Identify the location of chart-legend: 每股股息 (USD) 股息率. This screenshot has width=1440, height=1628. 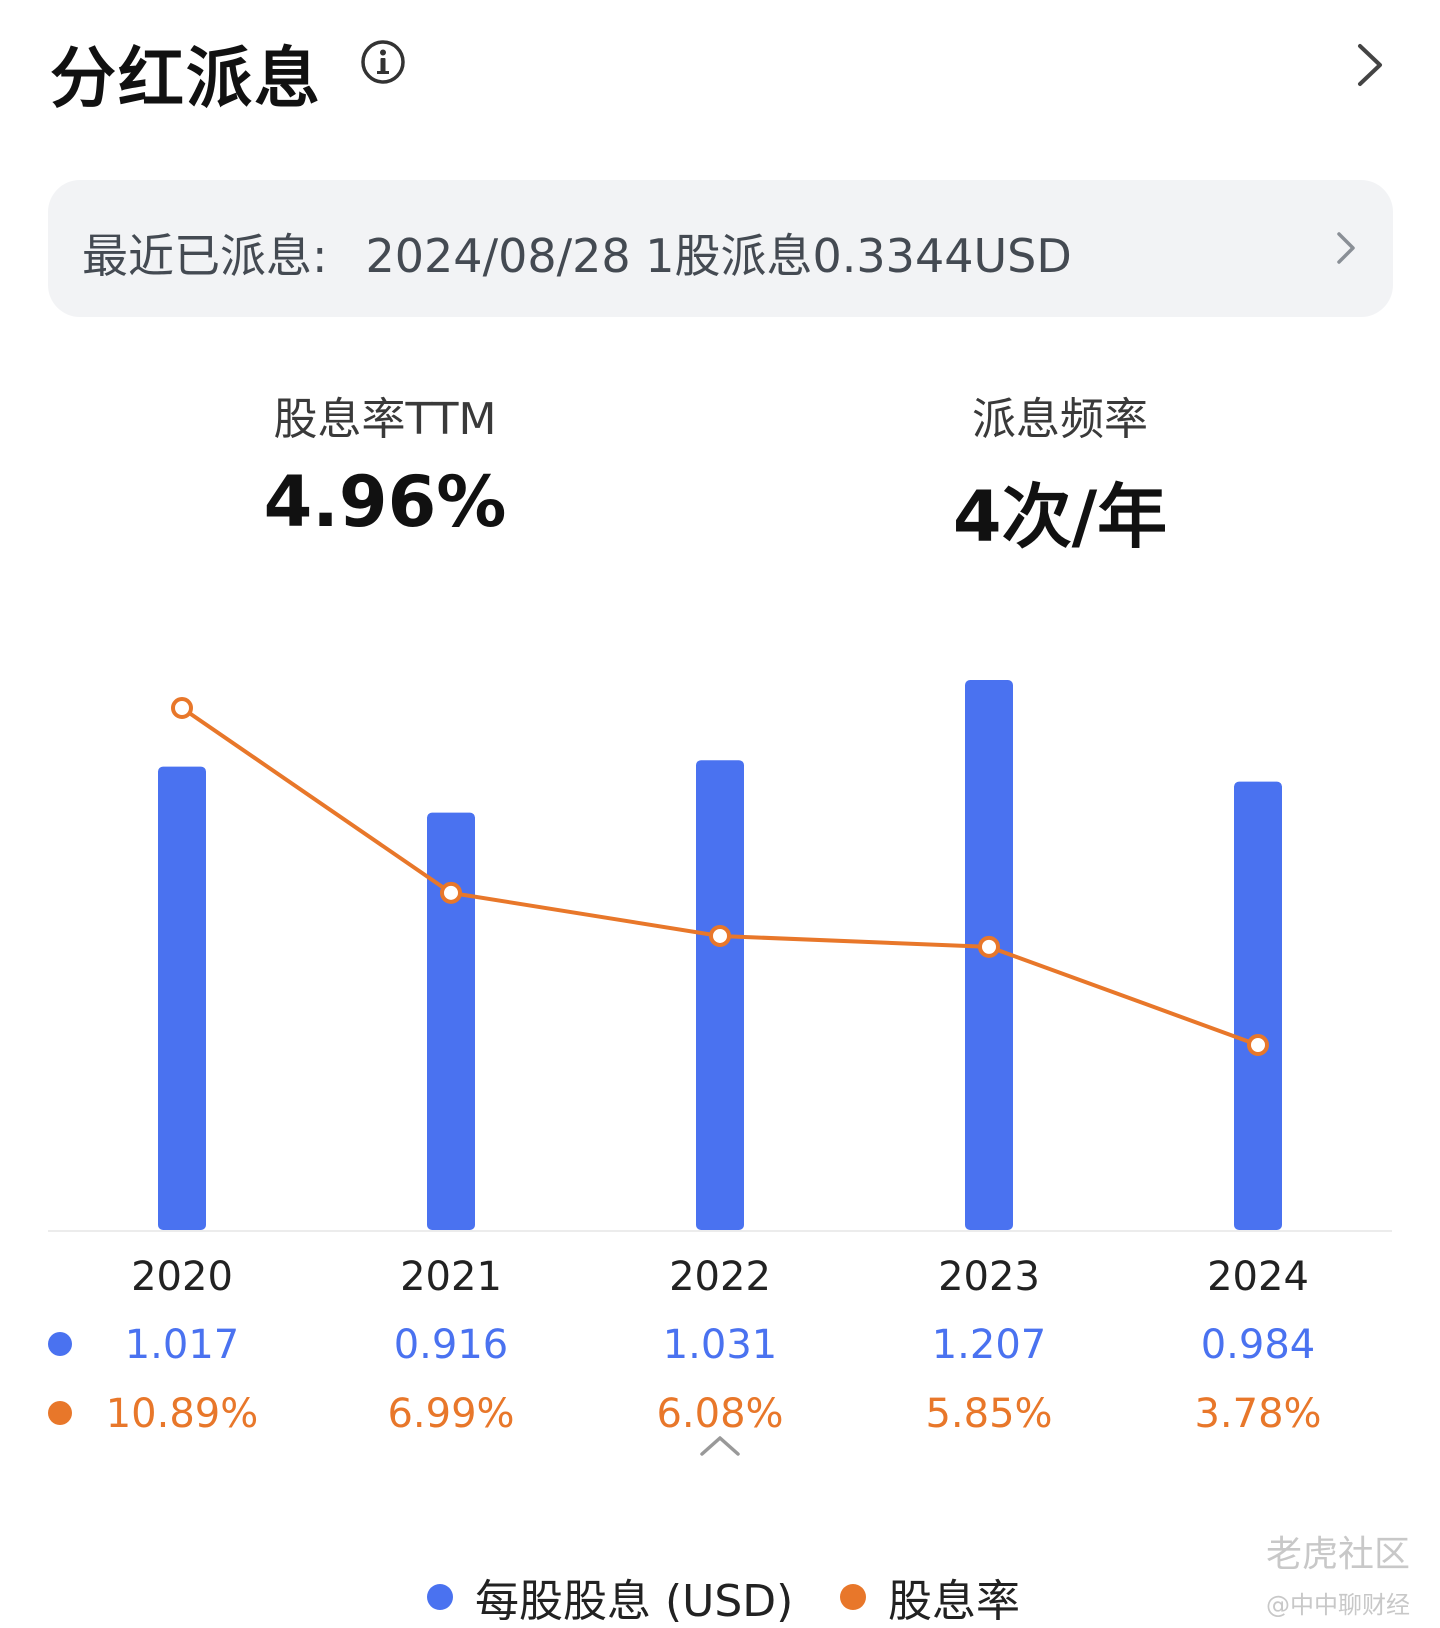
(720, 1596).